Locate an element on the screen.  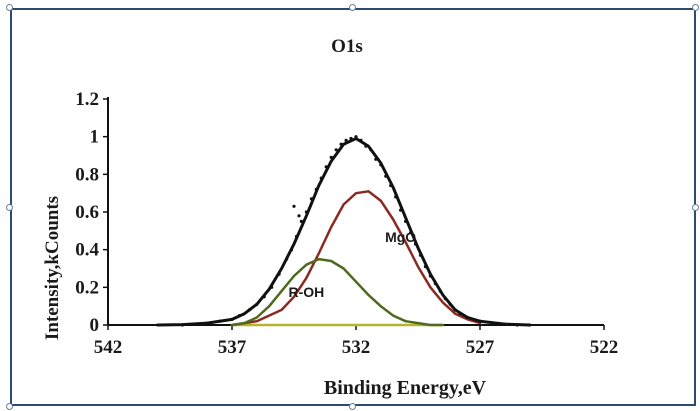
chart-title: O1s is located at coordinates (347, 46).